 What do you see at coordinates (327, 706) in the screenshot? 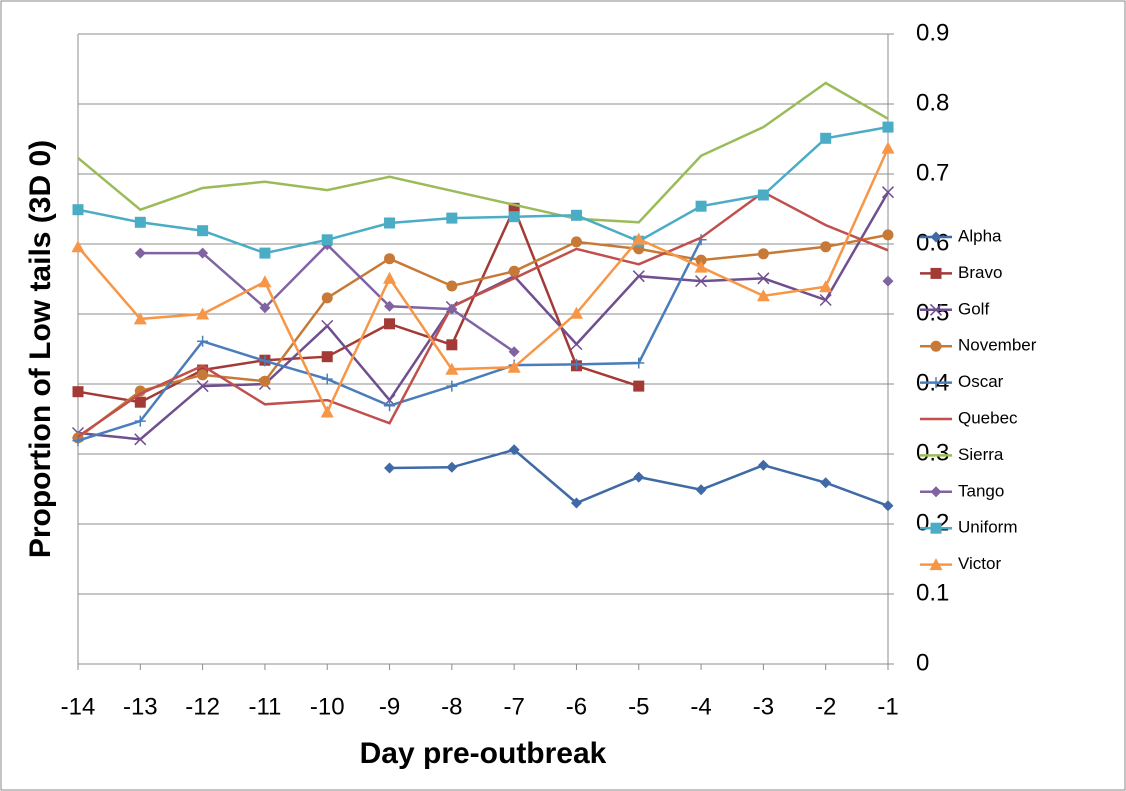
I see `x-tick-label: -10` at bounding box center [327, 706].